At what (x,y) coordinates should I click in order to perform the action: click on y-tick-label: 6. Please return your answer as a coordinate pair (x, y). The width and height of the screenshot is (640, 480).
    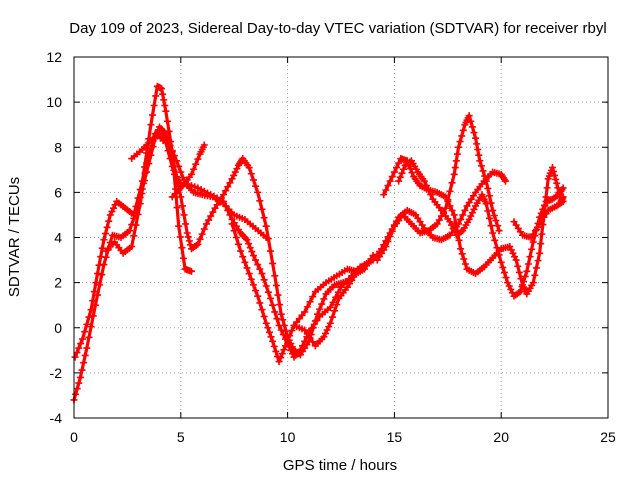
    Looking at the image, I should click on (58, 192).